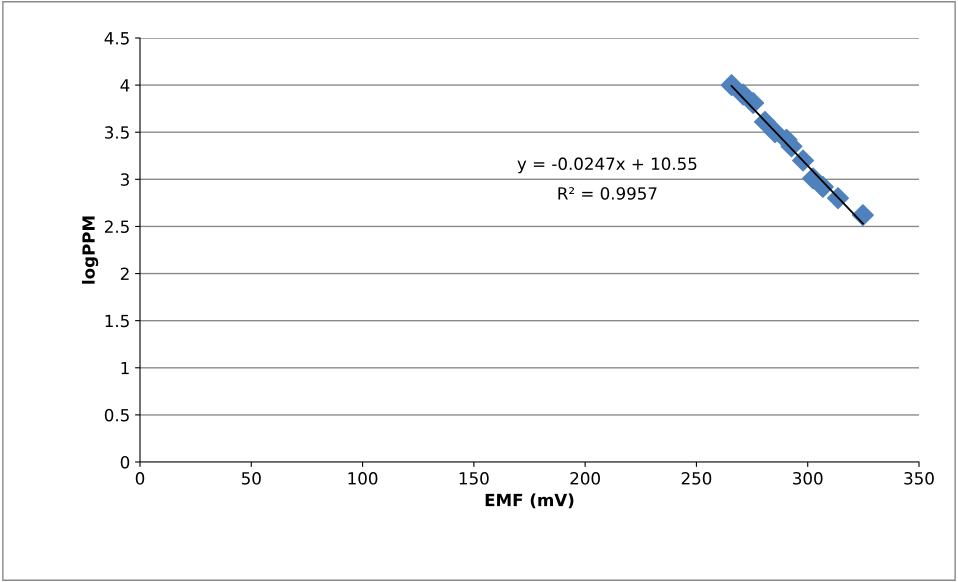 The width and height of the screenshot is (958, 582). What do you see at coordinates (530, 500) in the screenshot?
I see `x-axis-title: EMF (mV)` at bounding box center [530, 500].